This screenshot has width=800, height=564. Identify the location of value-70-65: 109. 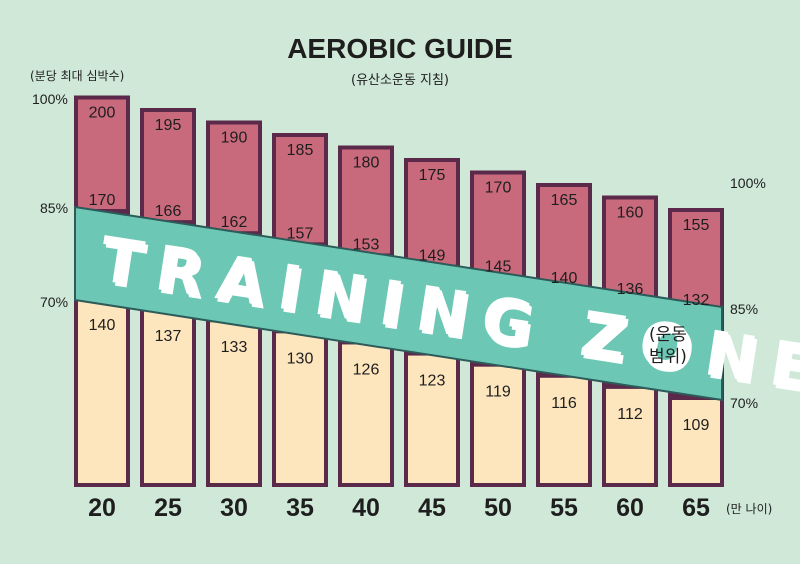
(696, 425).